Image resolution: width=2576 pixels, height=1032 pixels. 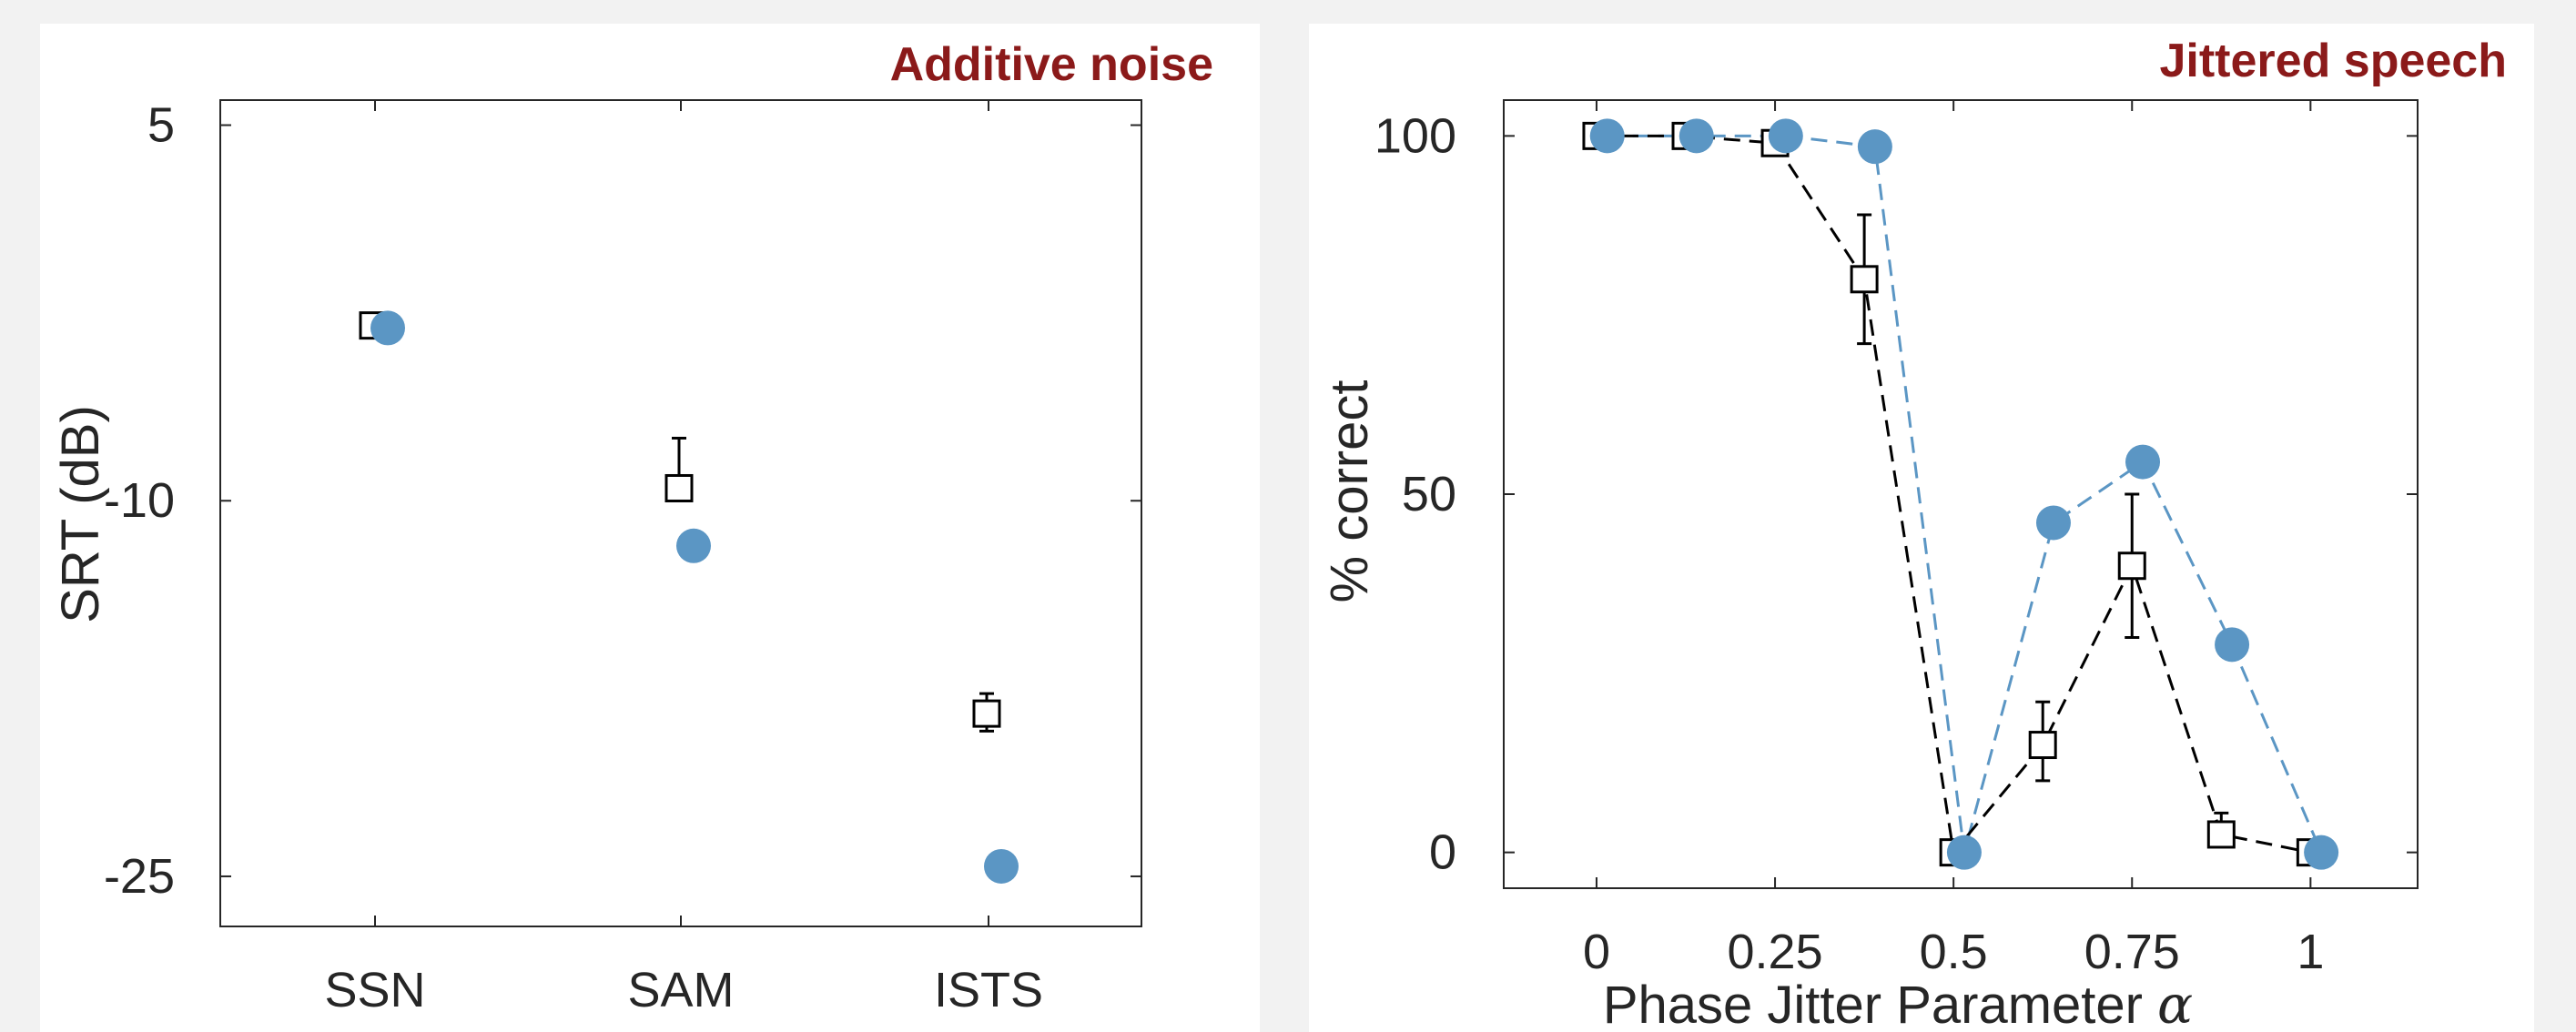 What do you see at coordinates (139, 500) in the screenshot?
I see `y-tick-label: -10` at bounding box center [139, 500].